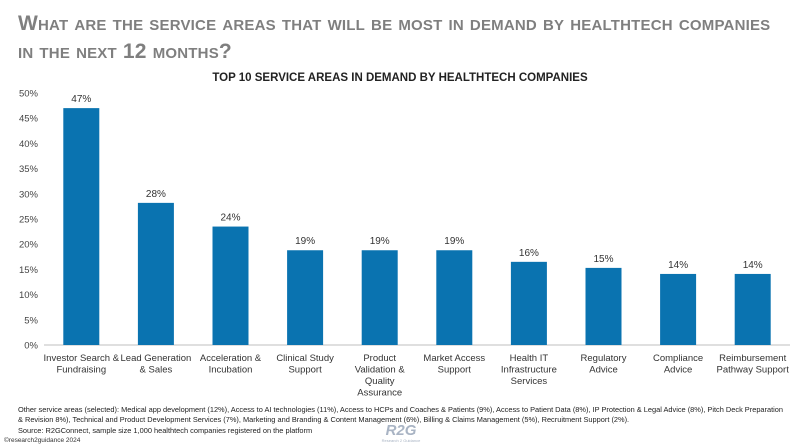 Image resolution: width=800 pixels, height=448 pixels. I want to click on data-label: 15%, so click(603, 259).